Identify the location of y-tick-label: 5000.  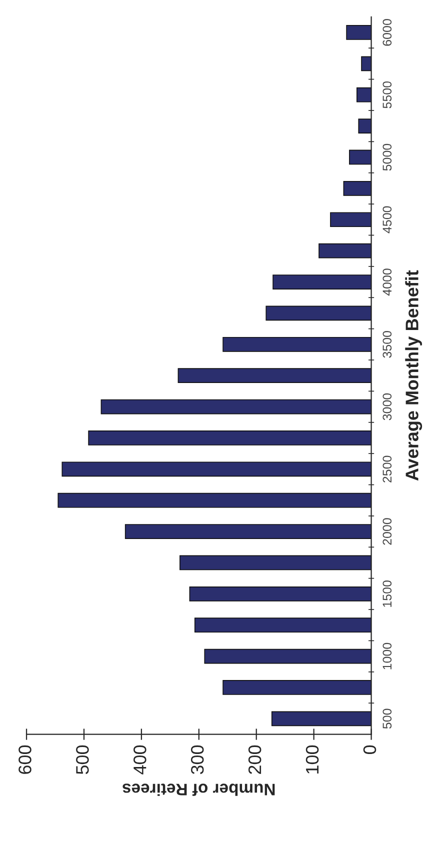
(387, 157).